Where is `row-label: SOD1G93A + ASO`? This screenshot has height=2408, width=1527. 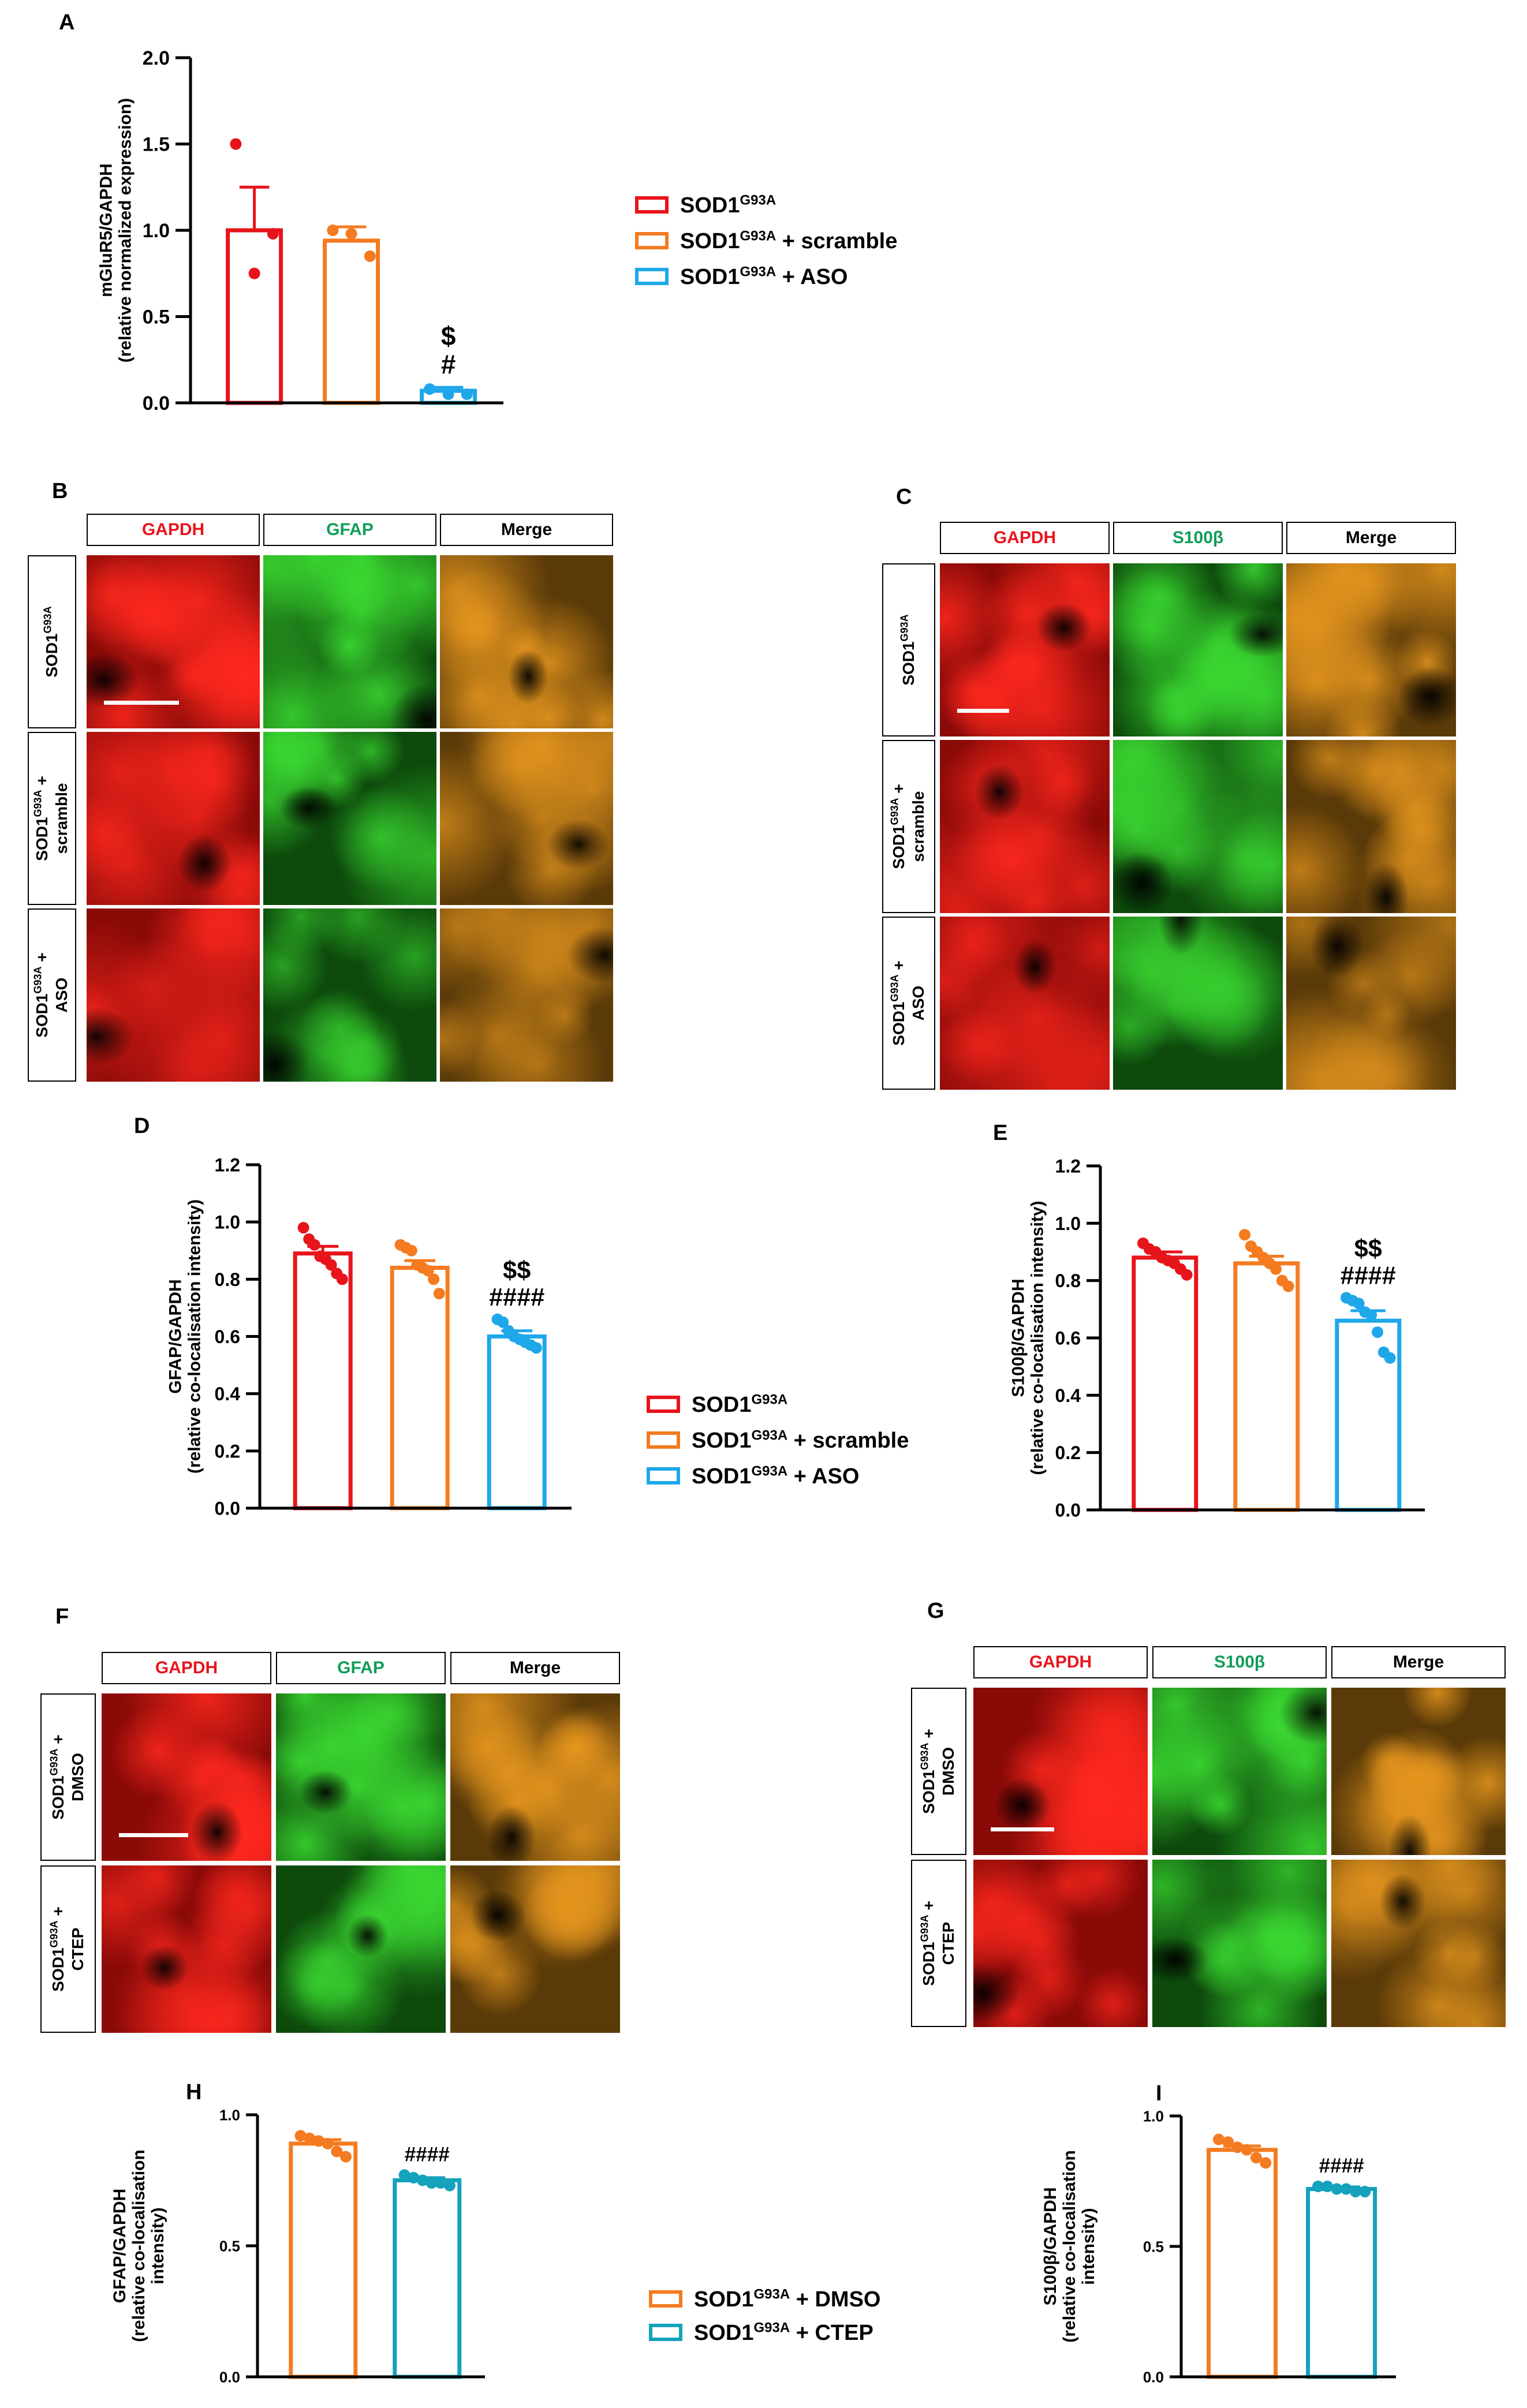 row-label: SOD1G93A + ASO is located at coordinates (908, 1003).